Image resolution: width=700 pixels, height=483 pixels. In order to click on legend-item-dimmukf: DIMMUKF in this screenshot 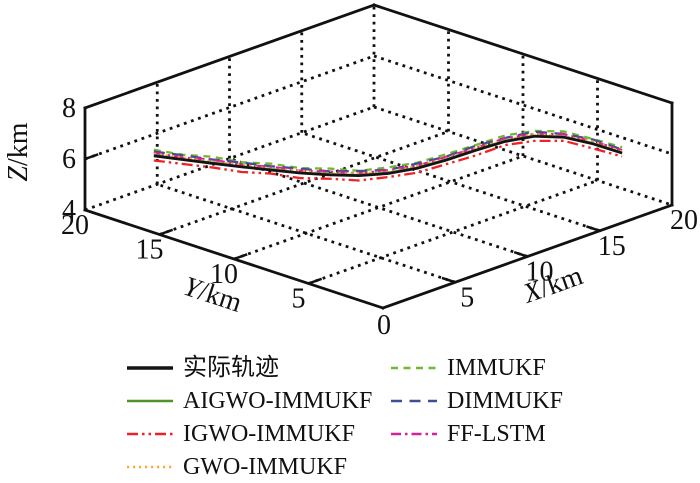, I will do `click(476, 400)`.